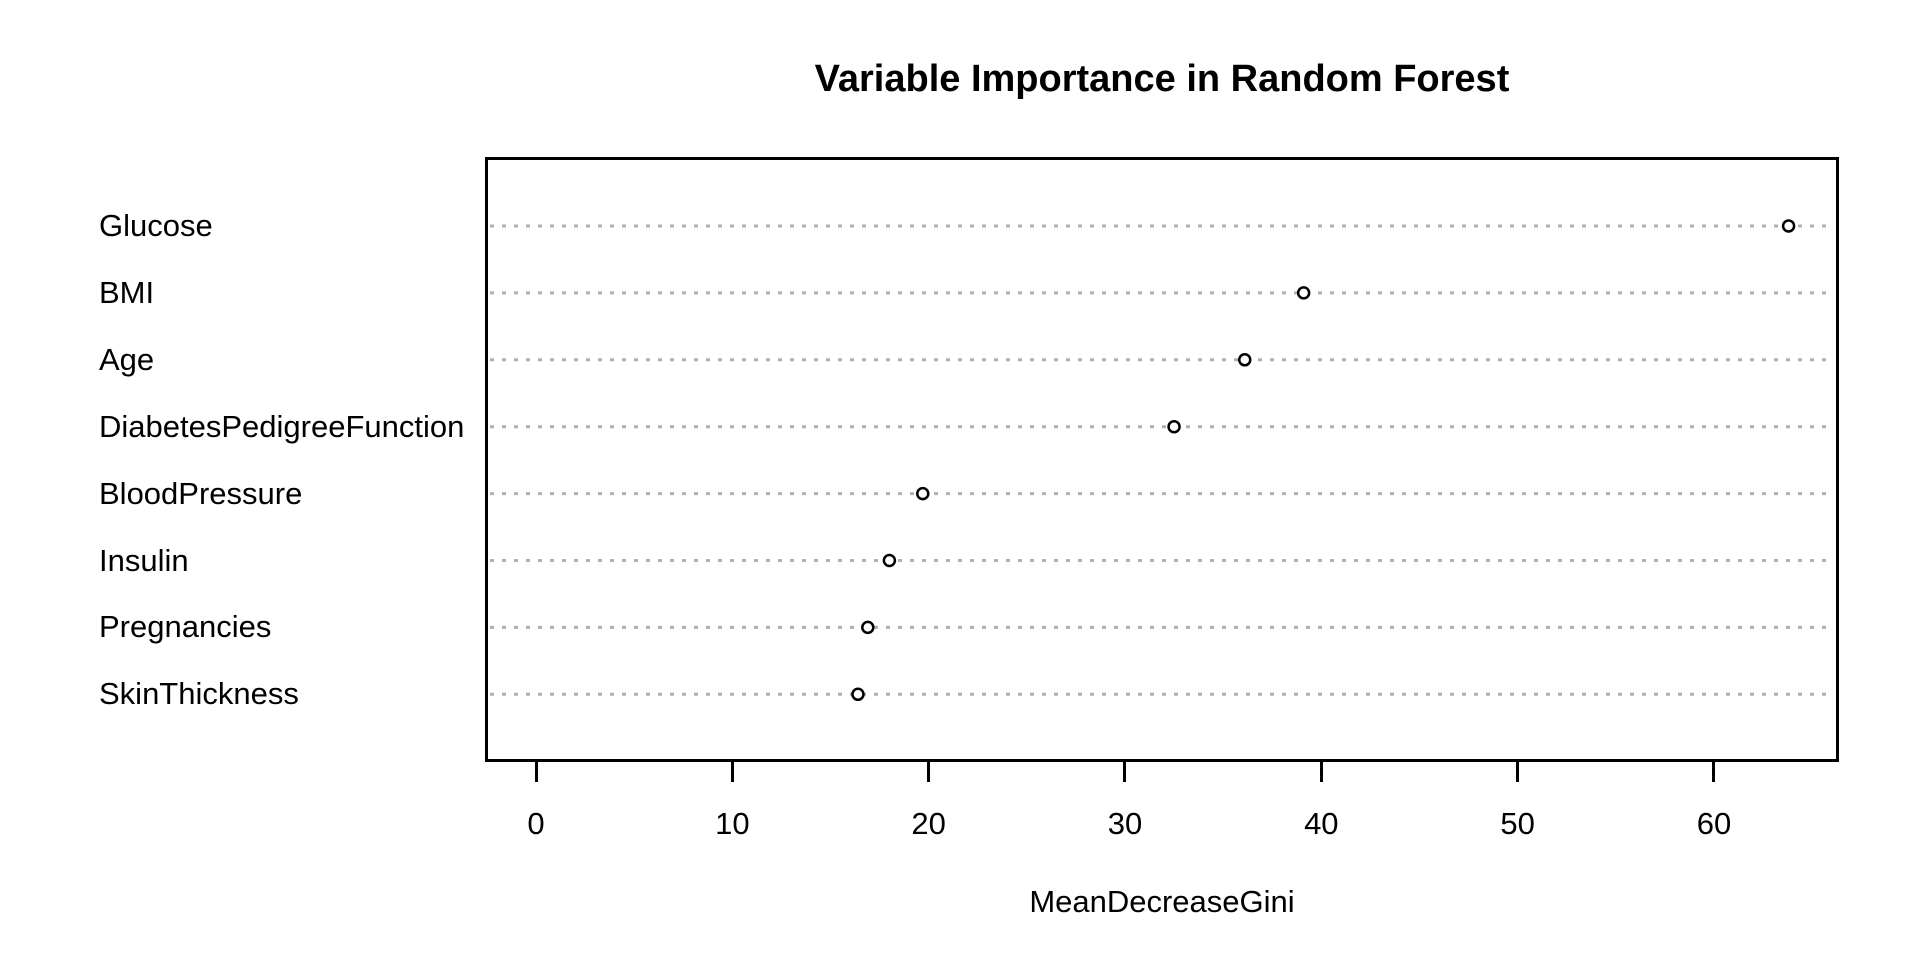 The width and height of the screenshot is (1920, 960). What do you see at coordinates (1517, 823) in the screenshot?
I see `x-tick-label-50: 50` at bounding box center [1517, 823].